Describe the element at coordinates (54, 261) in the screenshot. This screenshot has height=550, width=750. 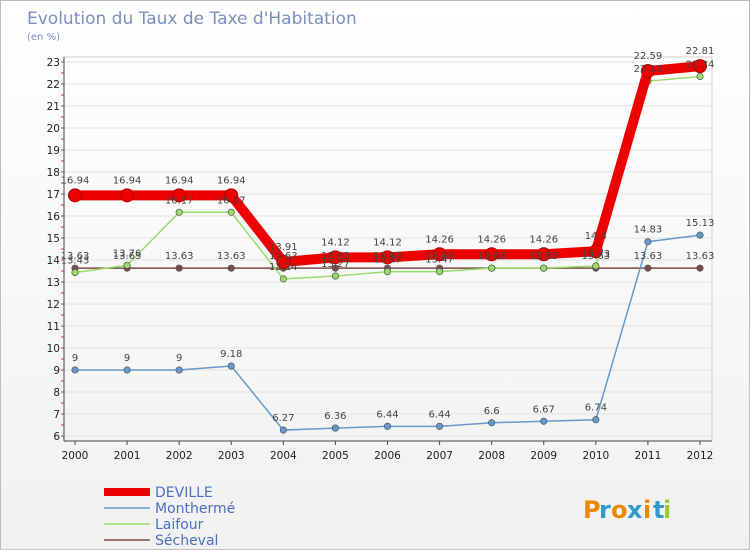
I see `y-tick-label: 14` at that location.